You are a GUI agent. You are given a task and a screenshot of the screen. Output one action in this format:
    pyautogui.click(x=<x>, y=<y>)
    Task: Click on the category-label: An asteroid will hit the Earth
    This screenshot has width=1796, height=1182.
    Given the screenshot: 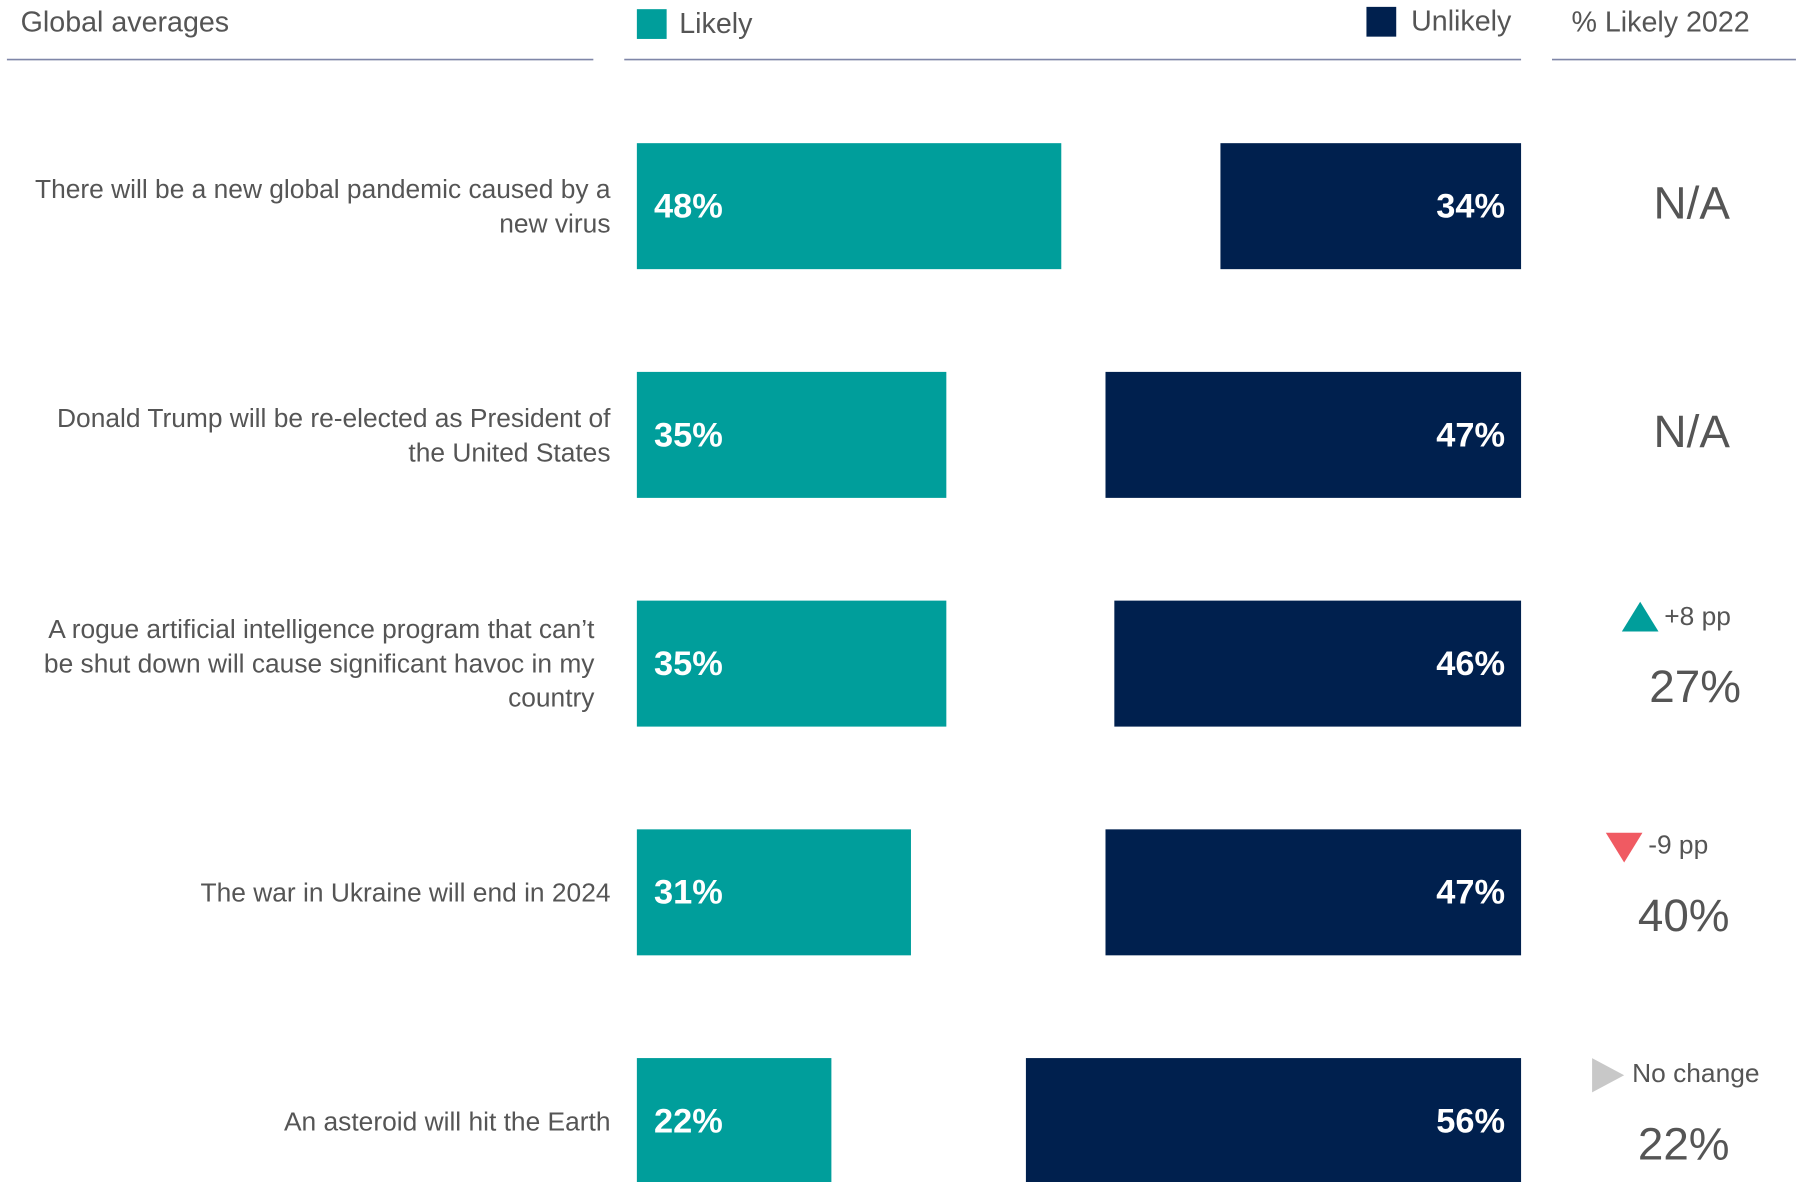 What is the action you would take?
    pyautogui.click(x=447, y=1121)
    